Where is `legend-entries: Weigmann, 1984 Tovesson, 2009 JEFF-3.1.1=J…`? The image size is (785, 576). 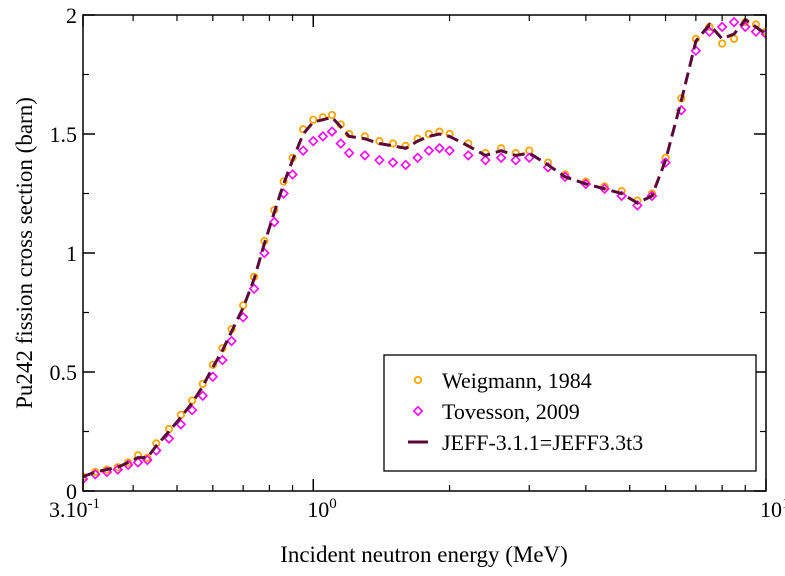 legend-entries: Weigmann, 1984 Tovesson, 2009 JEFF-3.1.1=J… is located at coordinates (525, 411).